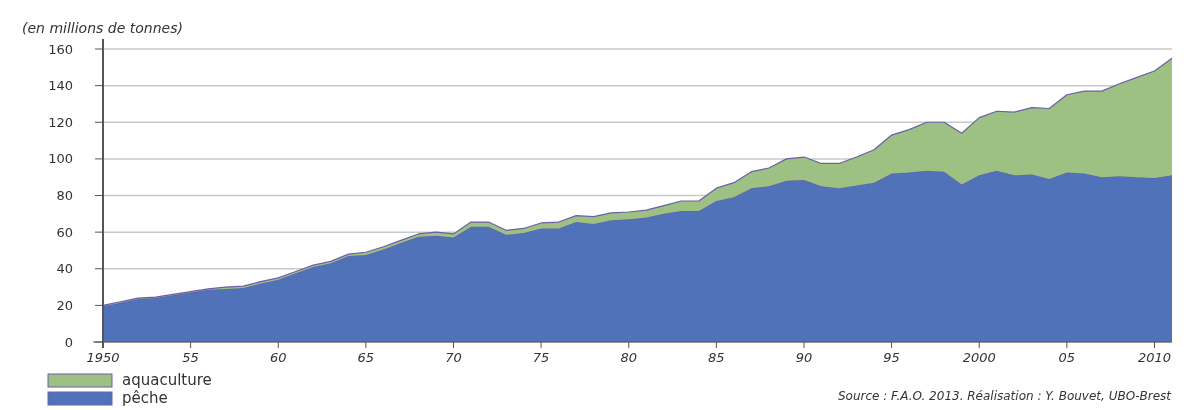 This screenshot has width=1193, height=410. I want to click on x-tick-label: 70, so click(453, 357).